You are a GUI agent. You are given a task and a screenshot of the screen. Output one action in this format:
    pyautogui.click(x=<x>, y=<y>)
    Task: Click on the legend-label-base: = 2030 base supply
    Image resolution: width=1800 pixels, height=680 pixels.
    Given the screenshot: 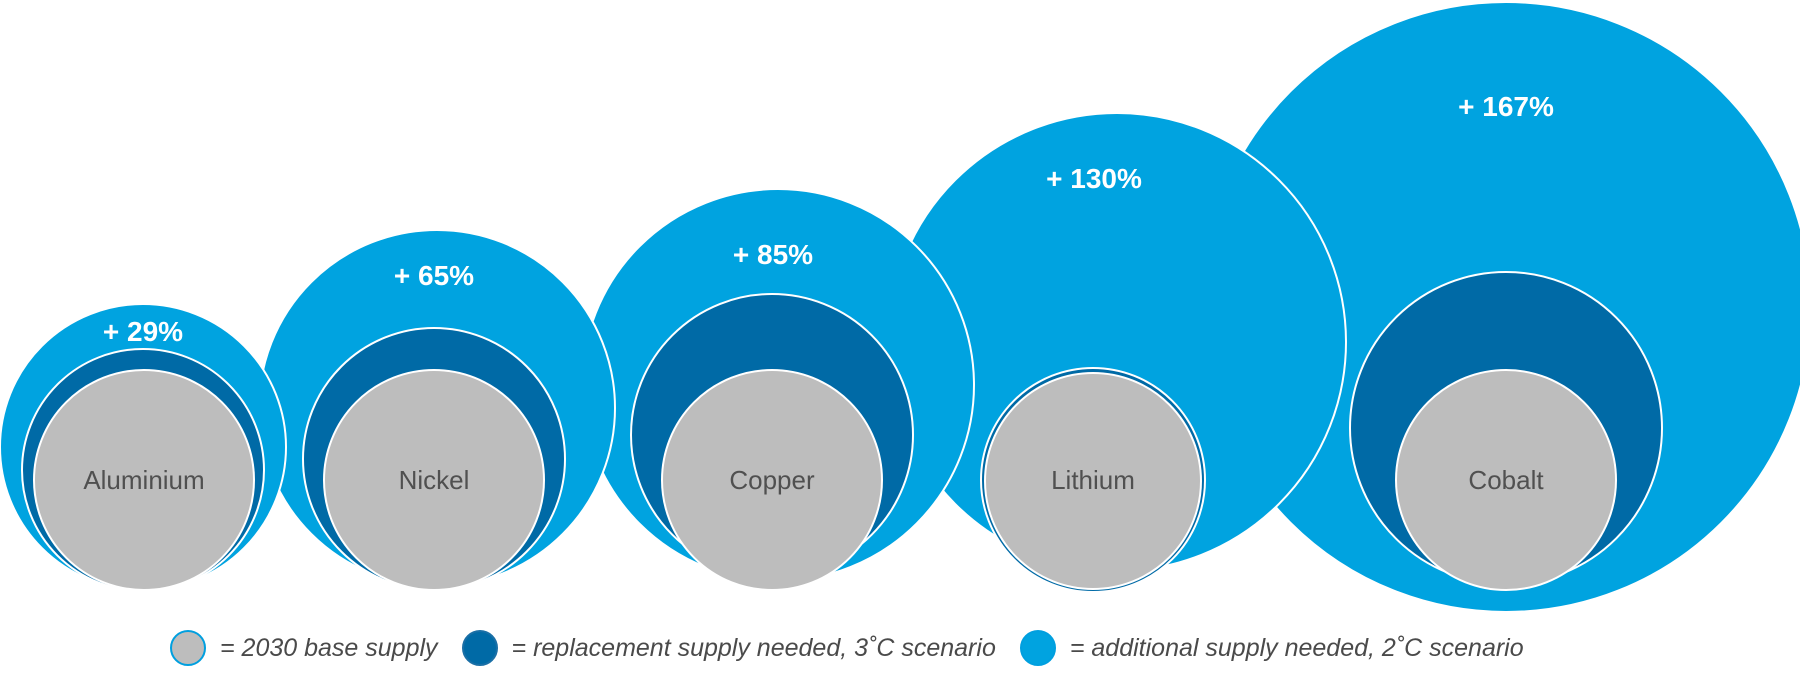 What is the action you would take?
    pyautogui.click(x=329, y=647)
    